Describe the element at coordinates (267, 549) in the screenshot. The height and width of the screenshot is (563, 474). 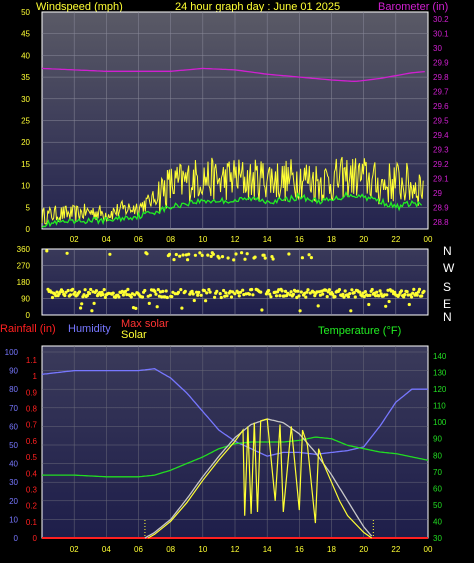
I see `x-tick-label: 14` at that location.